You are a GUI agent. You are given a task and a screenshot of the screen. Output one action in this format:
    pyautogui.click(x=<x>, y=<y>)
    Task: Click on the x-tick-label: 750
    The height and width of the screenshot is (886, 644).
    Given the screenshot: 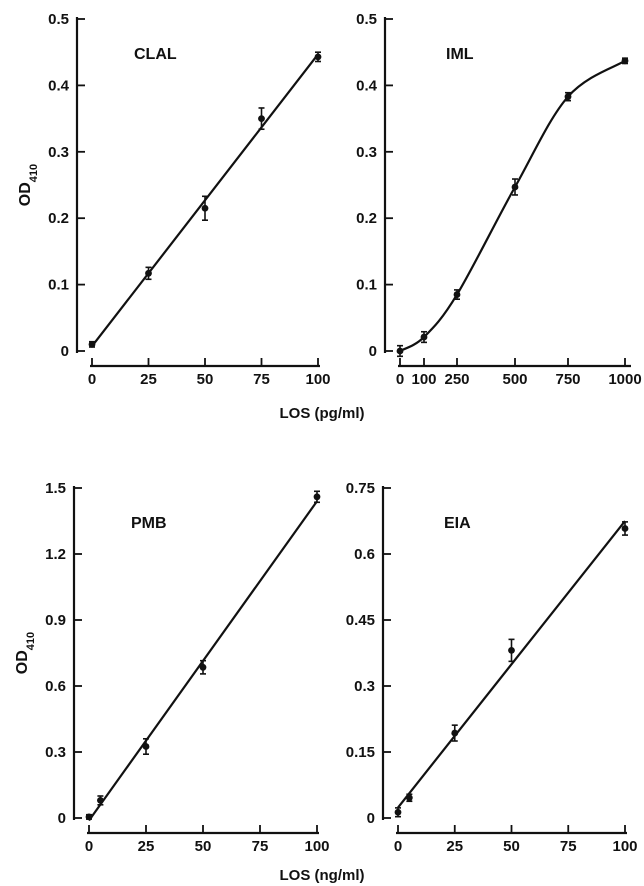 What is the action you would take?
    pyautogui.click(x=567, y=379)
    